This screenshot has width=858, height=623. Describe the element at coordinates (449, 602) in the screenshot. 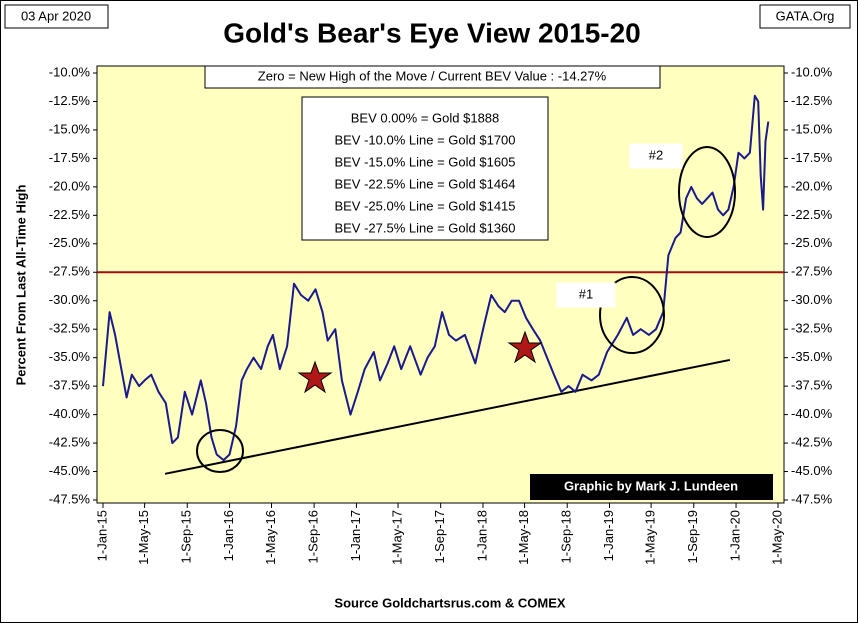

I see `source: Source Goldchartsrus.com & COMEX` at that location.